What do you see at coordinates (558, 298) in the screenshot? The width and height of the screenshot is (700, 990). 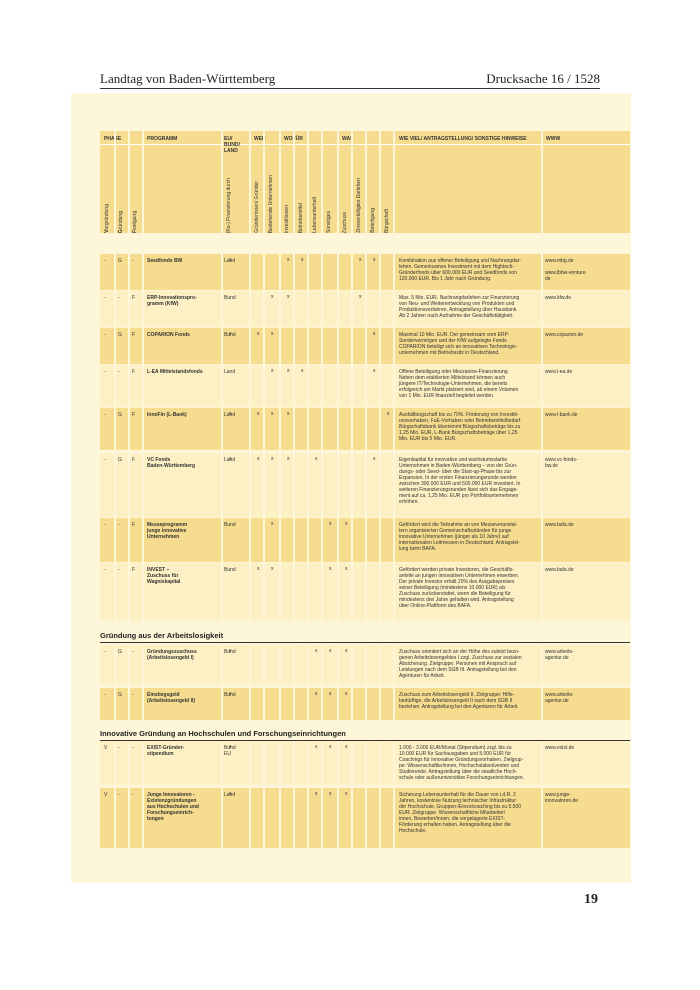 I see `program-website: www.kfw.de` at bounding box center [558, 298].